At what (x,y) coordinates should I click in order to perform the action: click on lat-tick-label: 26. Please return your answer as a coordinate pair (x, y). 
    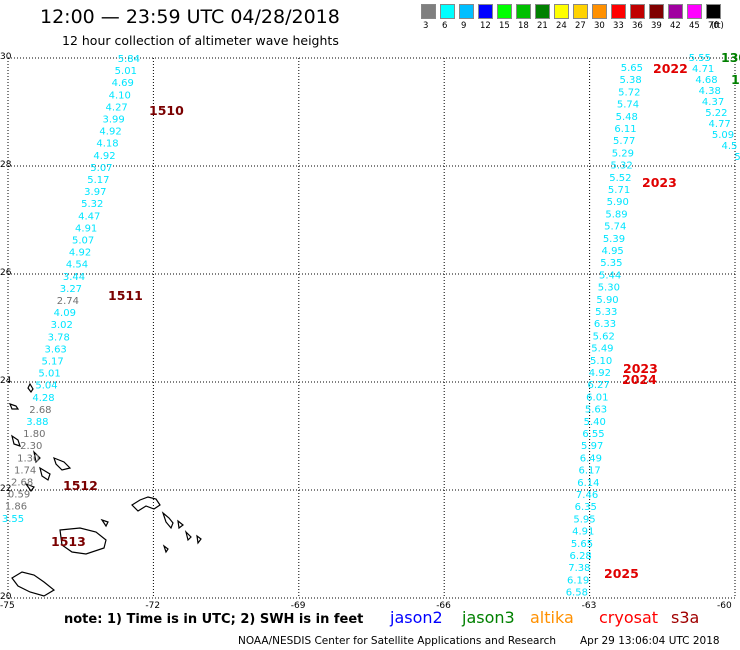
    Looking at the image, I should click on (6, 273).